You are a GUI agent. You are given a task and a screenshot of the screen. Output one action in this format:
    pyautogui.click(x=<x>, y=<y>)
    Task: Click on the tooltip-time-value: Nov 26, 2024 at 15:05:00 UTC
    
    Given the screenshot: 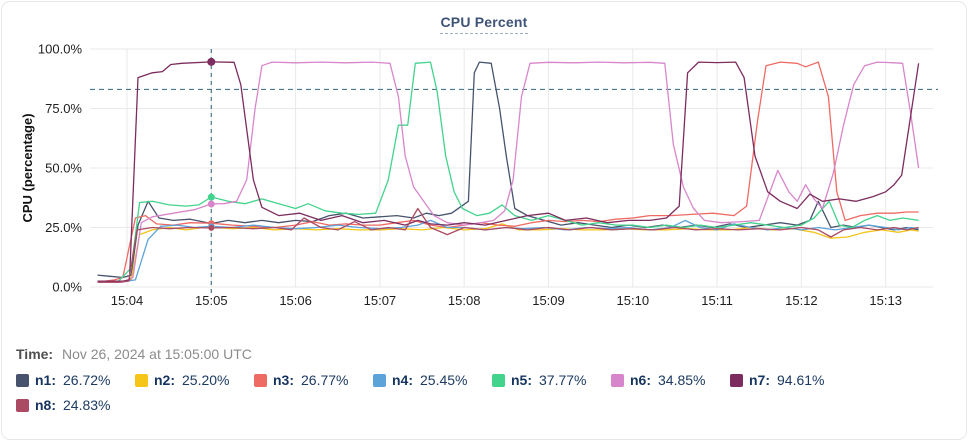 What is the action you would take?
    pyautogui.click(x=156, y=354)
    